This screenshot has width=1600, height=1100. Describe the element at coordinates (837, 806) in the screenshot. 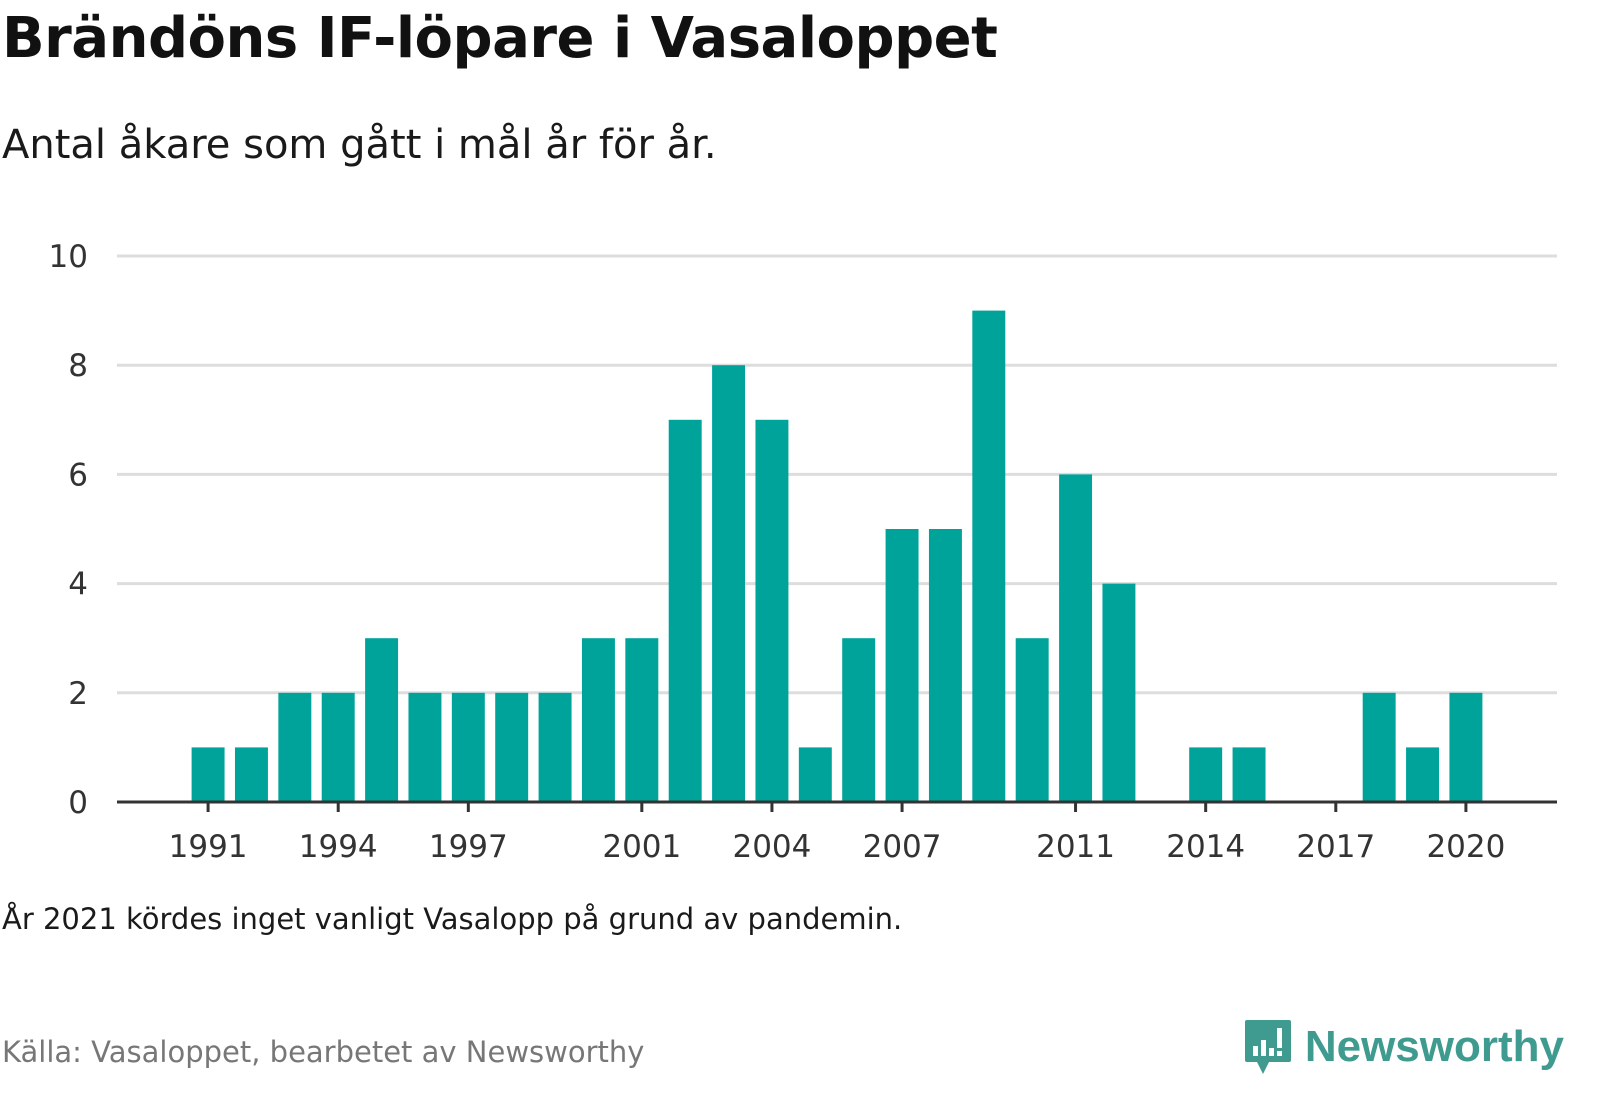

I see `x-axis` at that location.